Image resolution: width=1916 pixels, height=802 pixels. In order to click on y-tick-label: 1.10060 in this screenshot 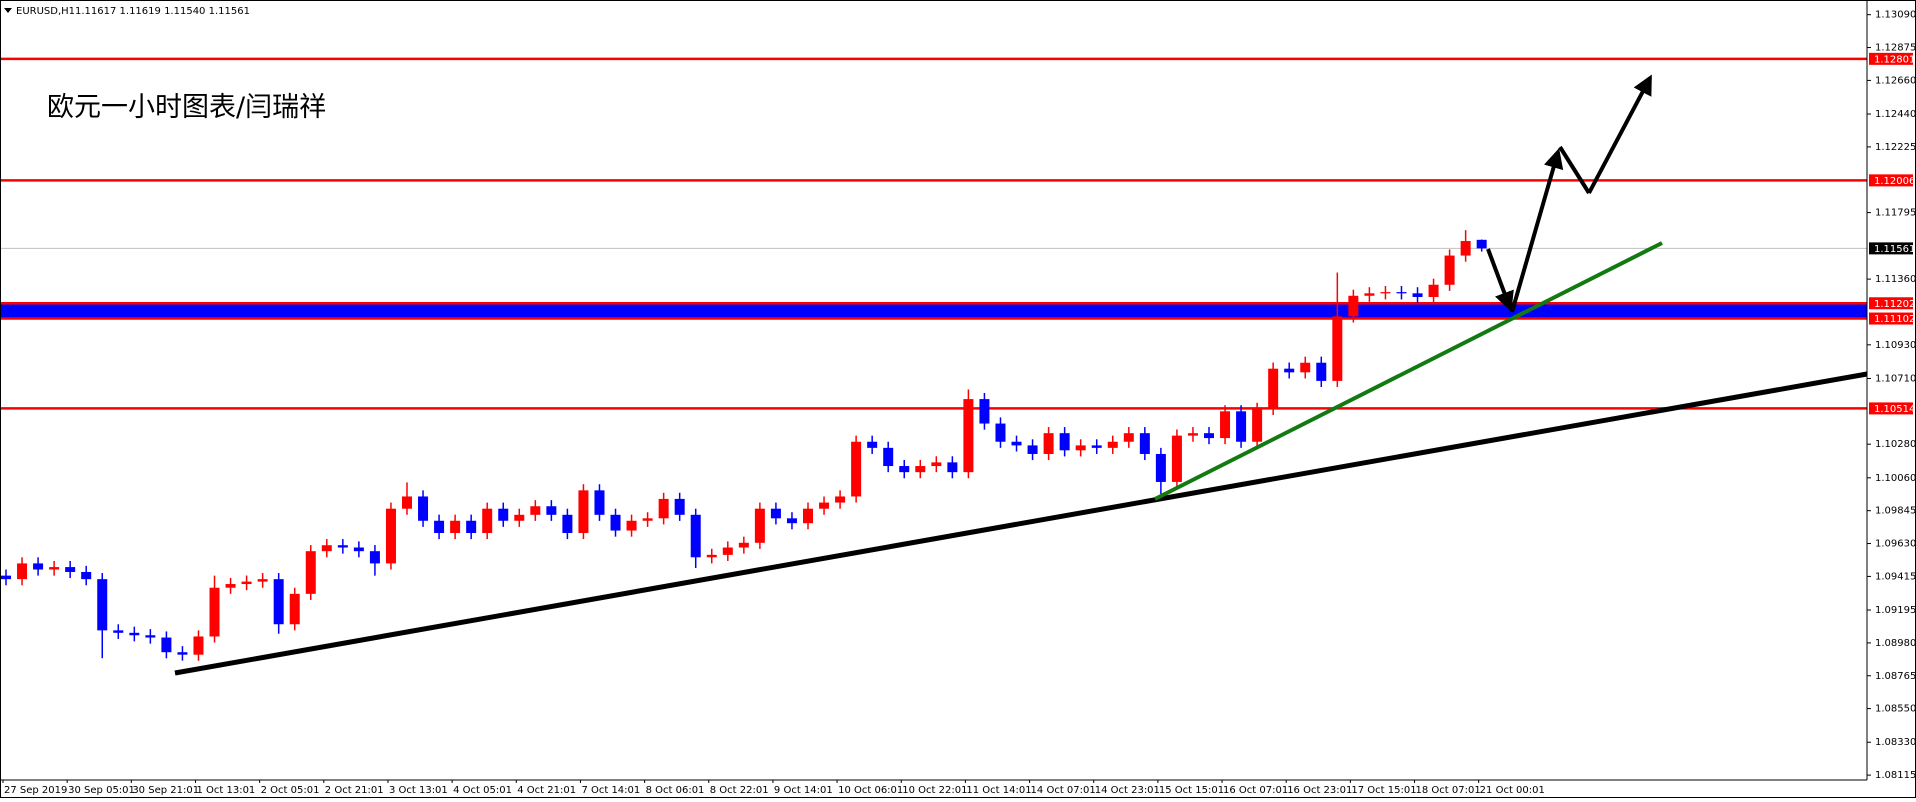, I will do `click(1895, 478)`.